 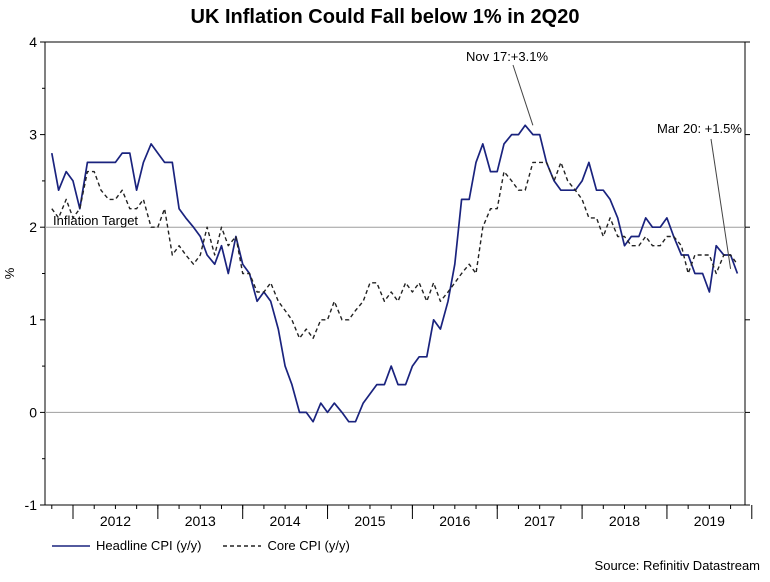 I want to click on x-tick-label: 2013, so click(x=200, y=521).